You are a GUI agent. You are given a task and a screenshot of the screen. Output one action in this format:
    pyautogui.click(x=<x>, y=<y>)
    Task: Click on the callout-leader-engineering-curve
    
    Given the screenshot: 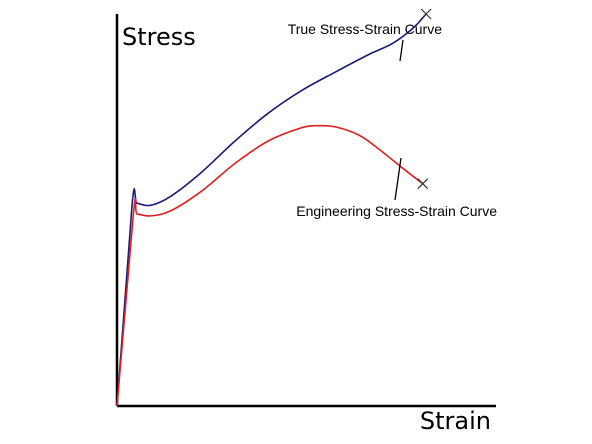 What is the action you would take?
    pyautogui.click(x=398, y=179)
    